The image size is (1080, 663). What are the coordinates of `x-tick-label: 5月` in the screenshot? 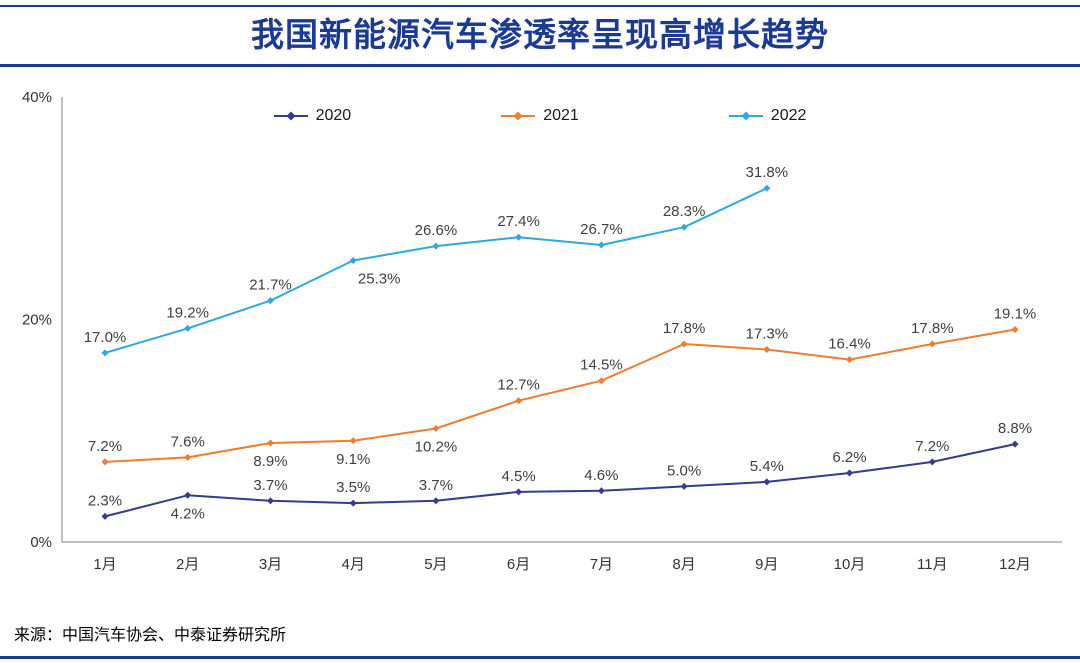 It's located at (435, 564).